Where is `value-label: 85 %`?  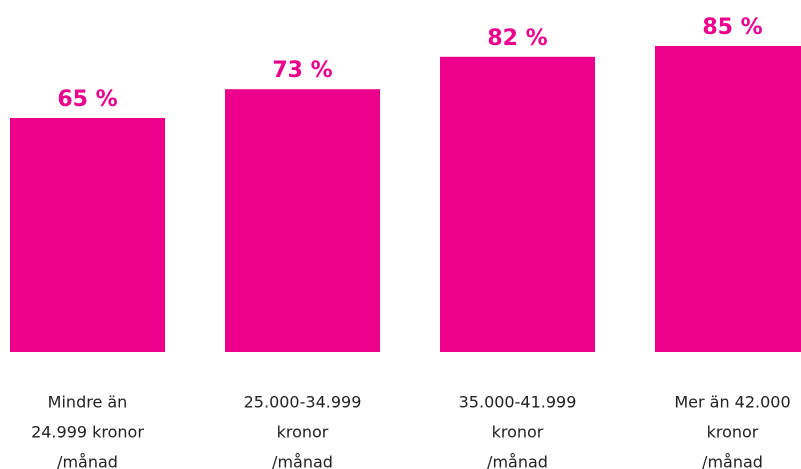 value-label: 85 % is located at coordinates (732, 27).